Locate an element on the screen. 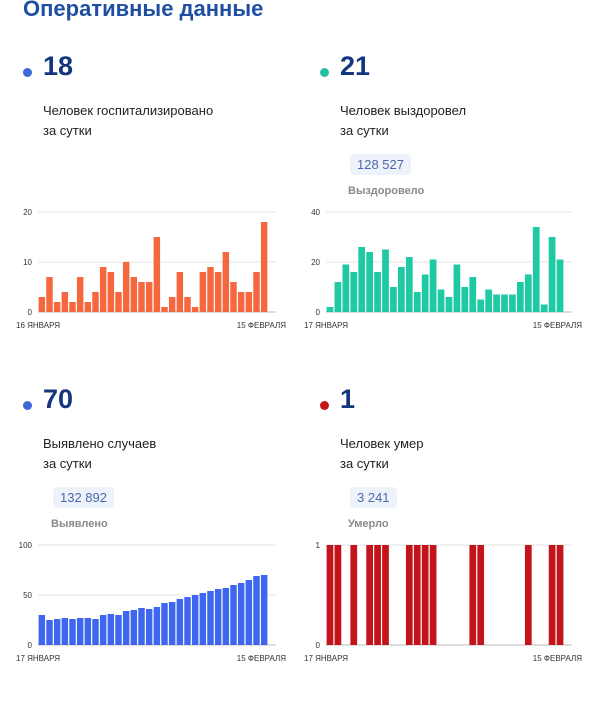  detected-bar-chart: 0 50 100 17 ЯНВАРЯ 15 ФЕВРАЛЯ is located at coordinates (151, 602).